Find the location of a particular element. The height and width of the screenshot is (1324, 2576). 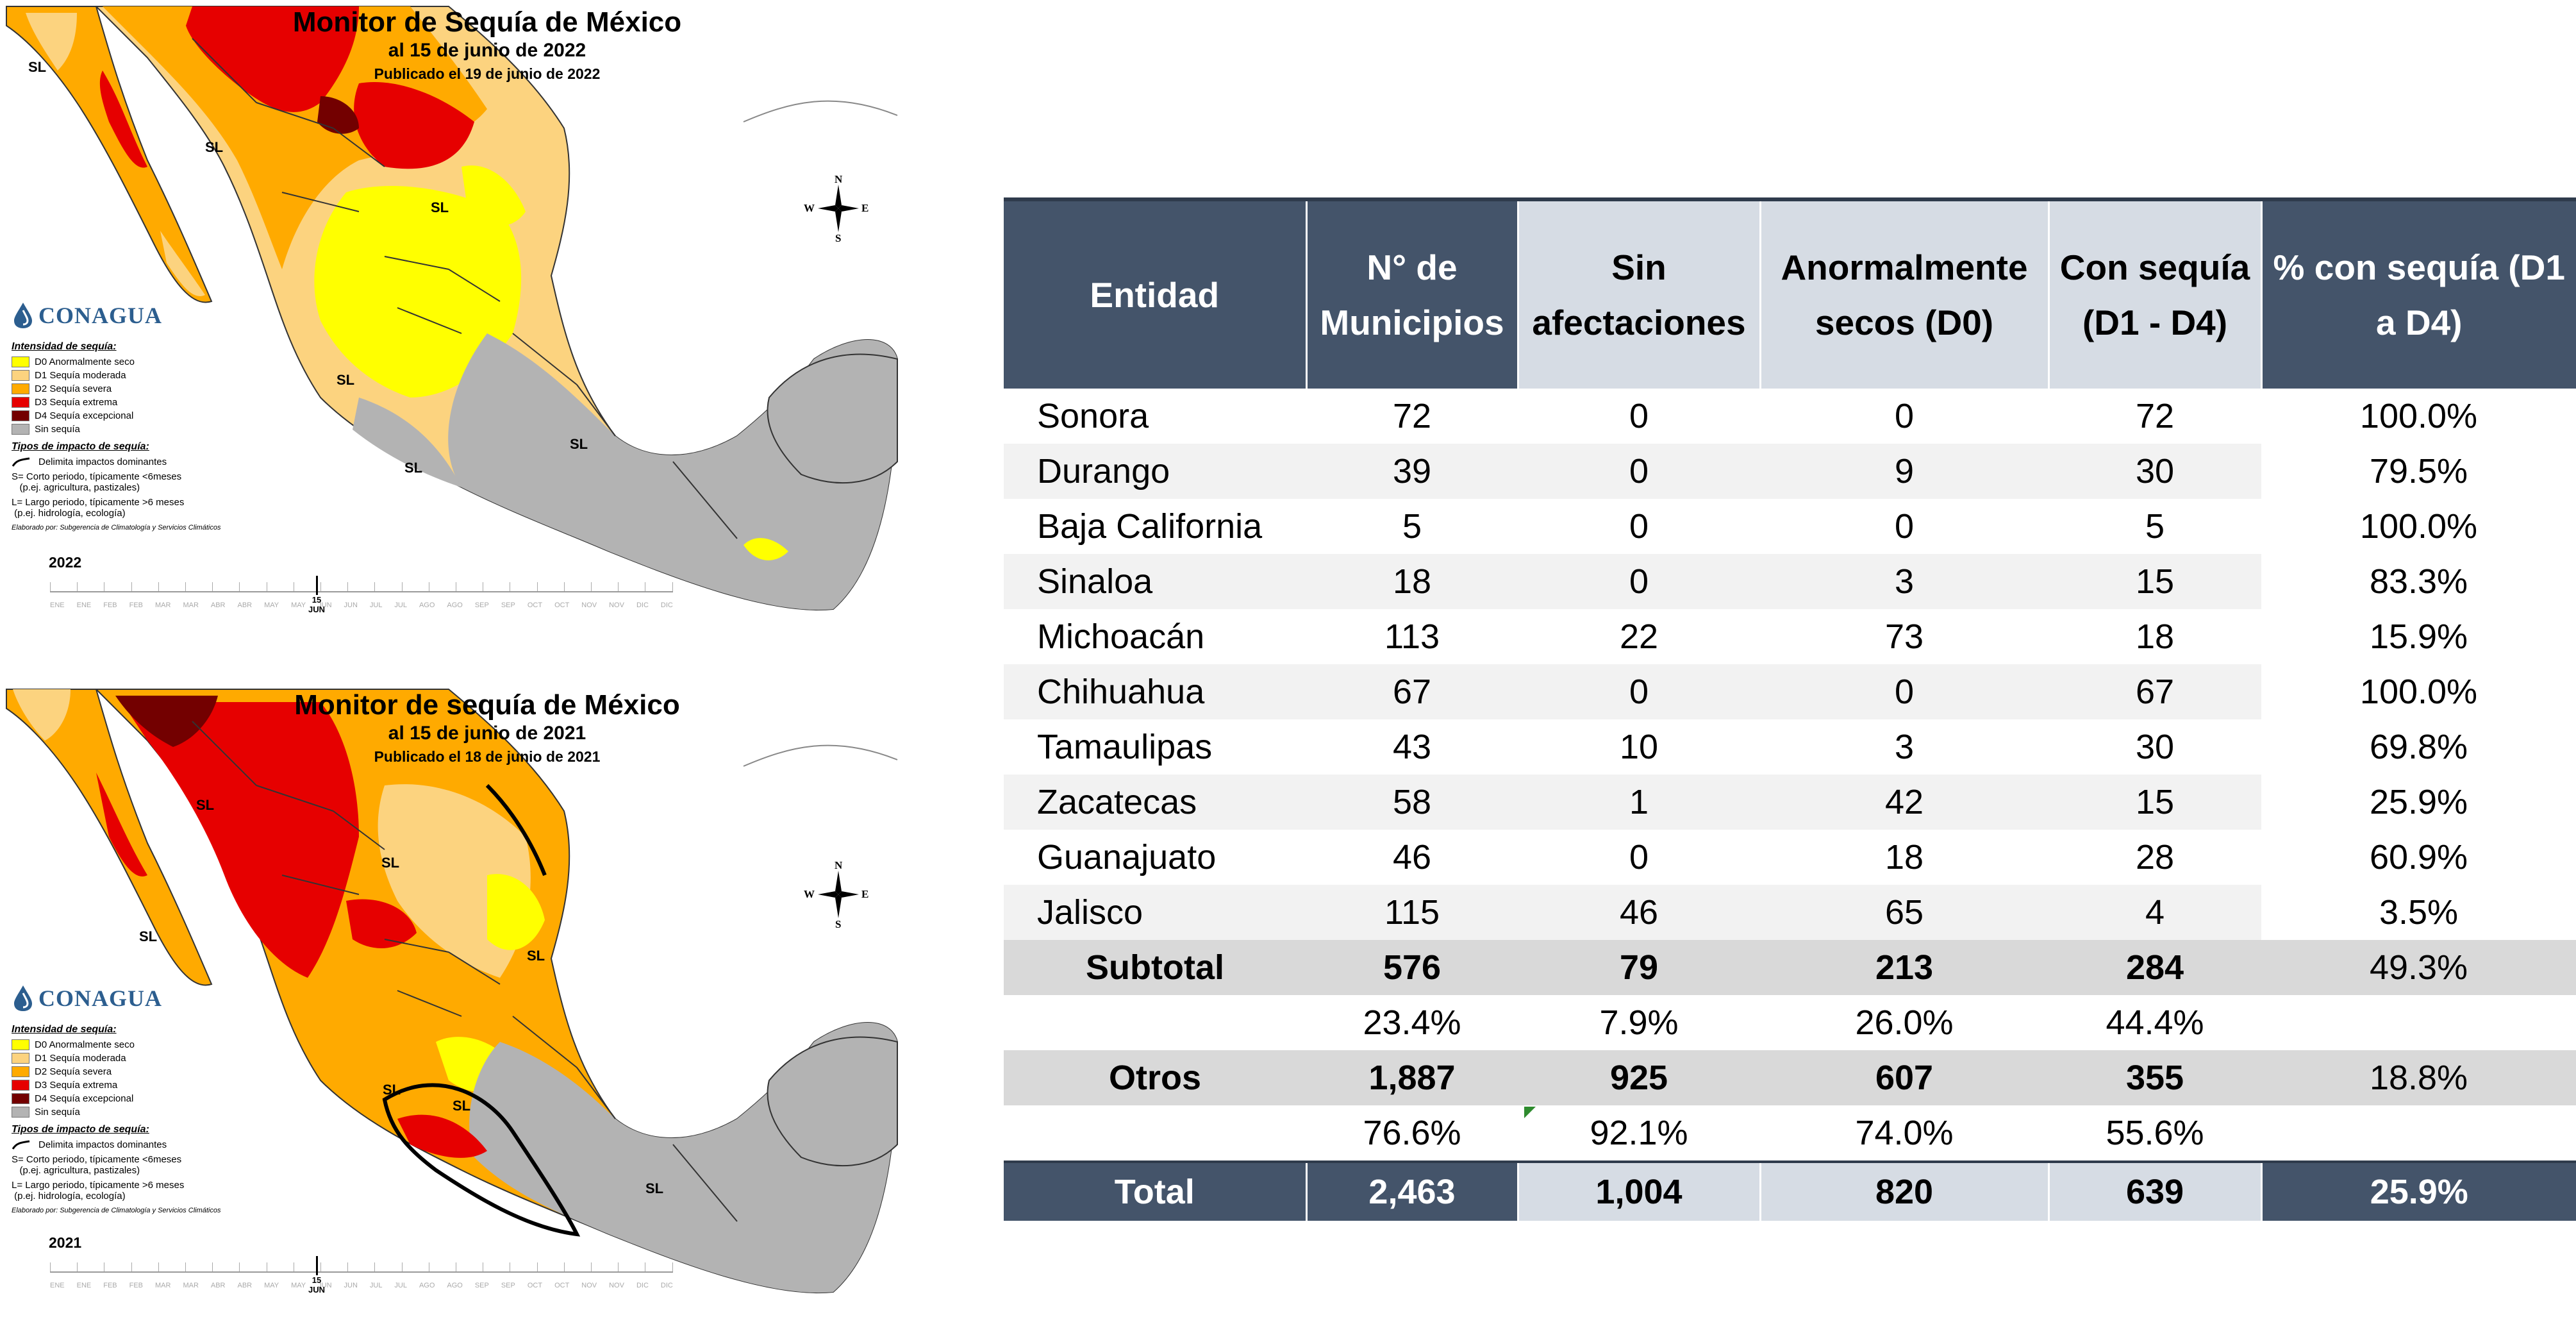

cell-con-sequia: 5 is located at coordinates (2155, 526).